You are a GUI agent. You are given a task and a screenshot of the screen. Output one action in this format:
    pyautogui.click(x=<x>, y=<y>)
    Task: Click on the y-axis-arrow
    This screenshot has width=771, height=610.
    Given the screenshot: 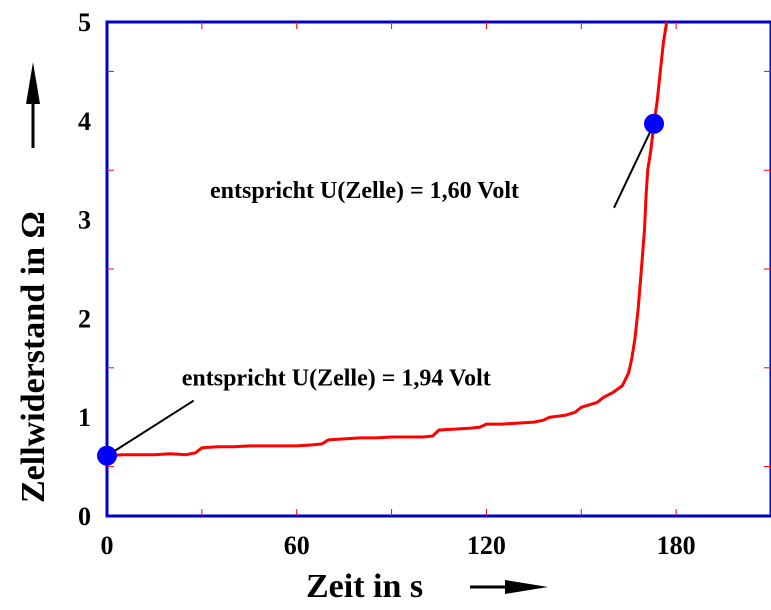 What is the action you would take?
    pyautogui.click(x=33, y=105)
    